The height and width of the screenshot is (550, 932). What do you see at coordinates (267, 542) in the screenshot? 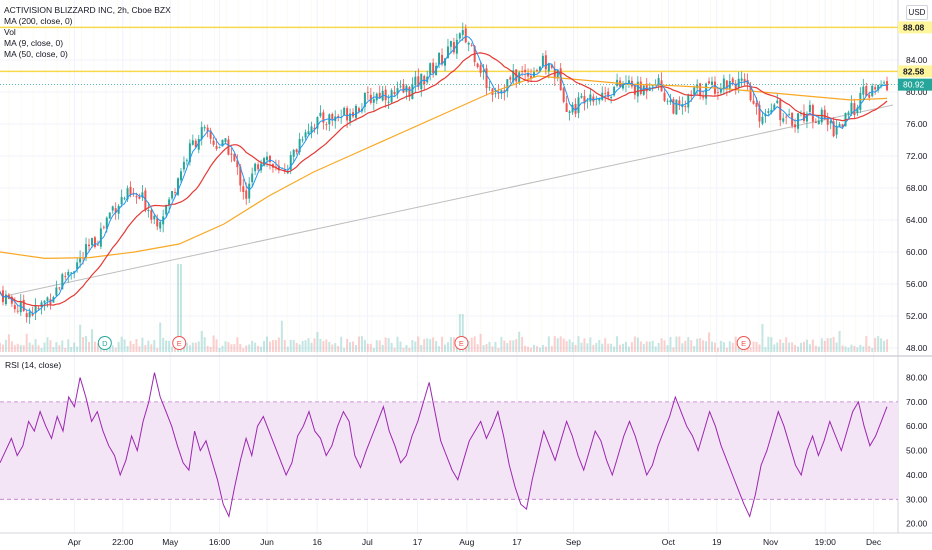
I see `time-tick-label: Jun` at bounding box center [267, 542].